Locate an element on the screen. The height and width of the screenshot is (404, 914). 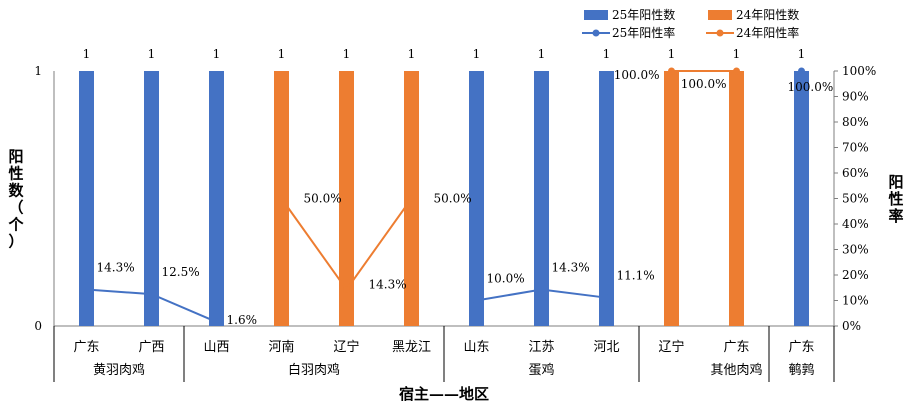
category-label: 河南 is located at coordinates (281, 347).